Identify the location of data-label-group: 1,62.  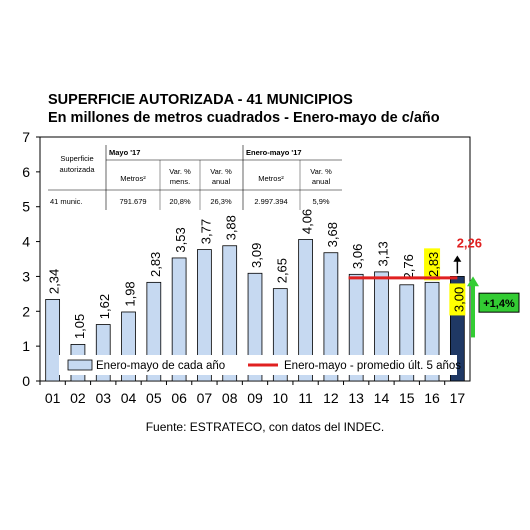
(104, 306).